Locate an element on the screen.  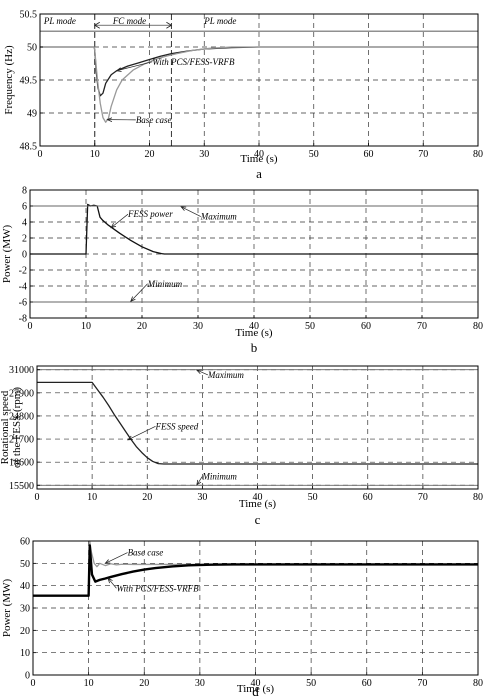
annotation-label: FESS speed is located at coordinates (177, 426).